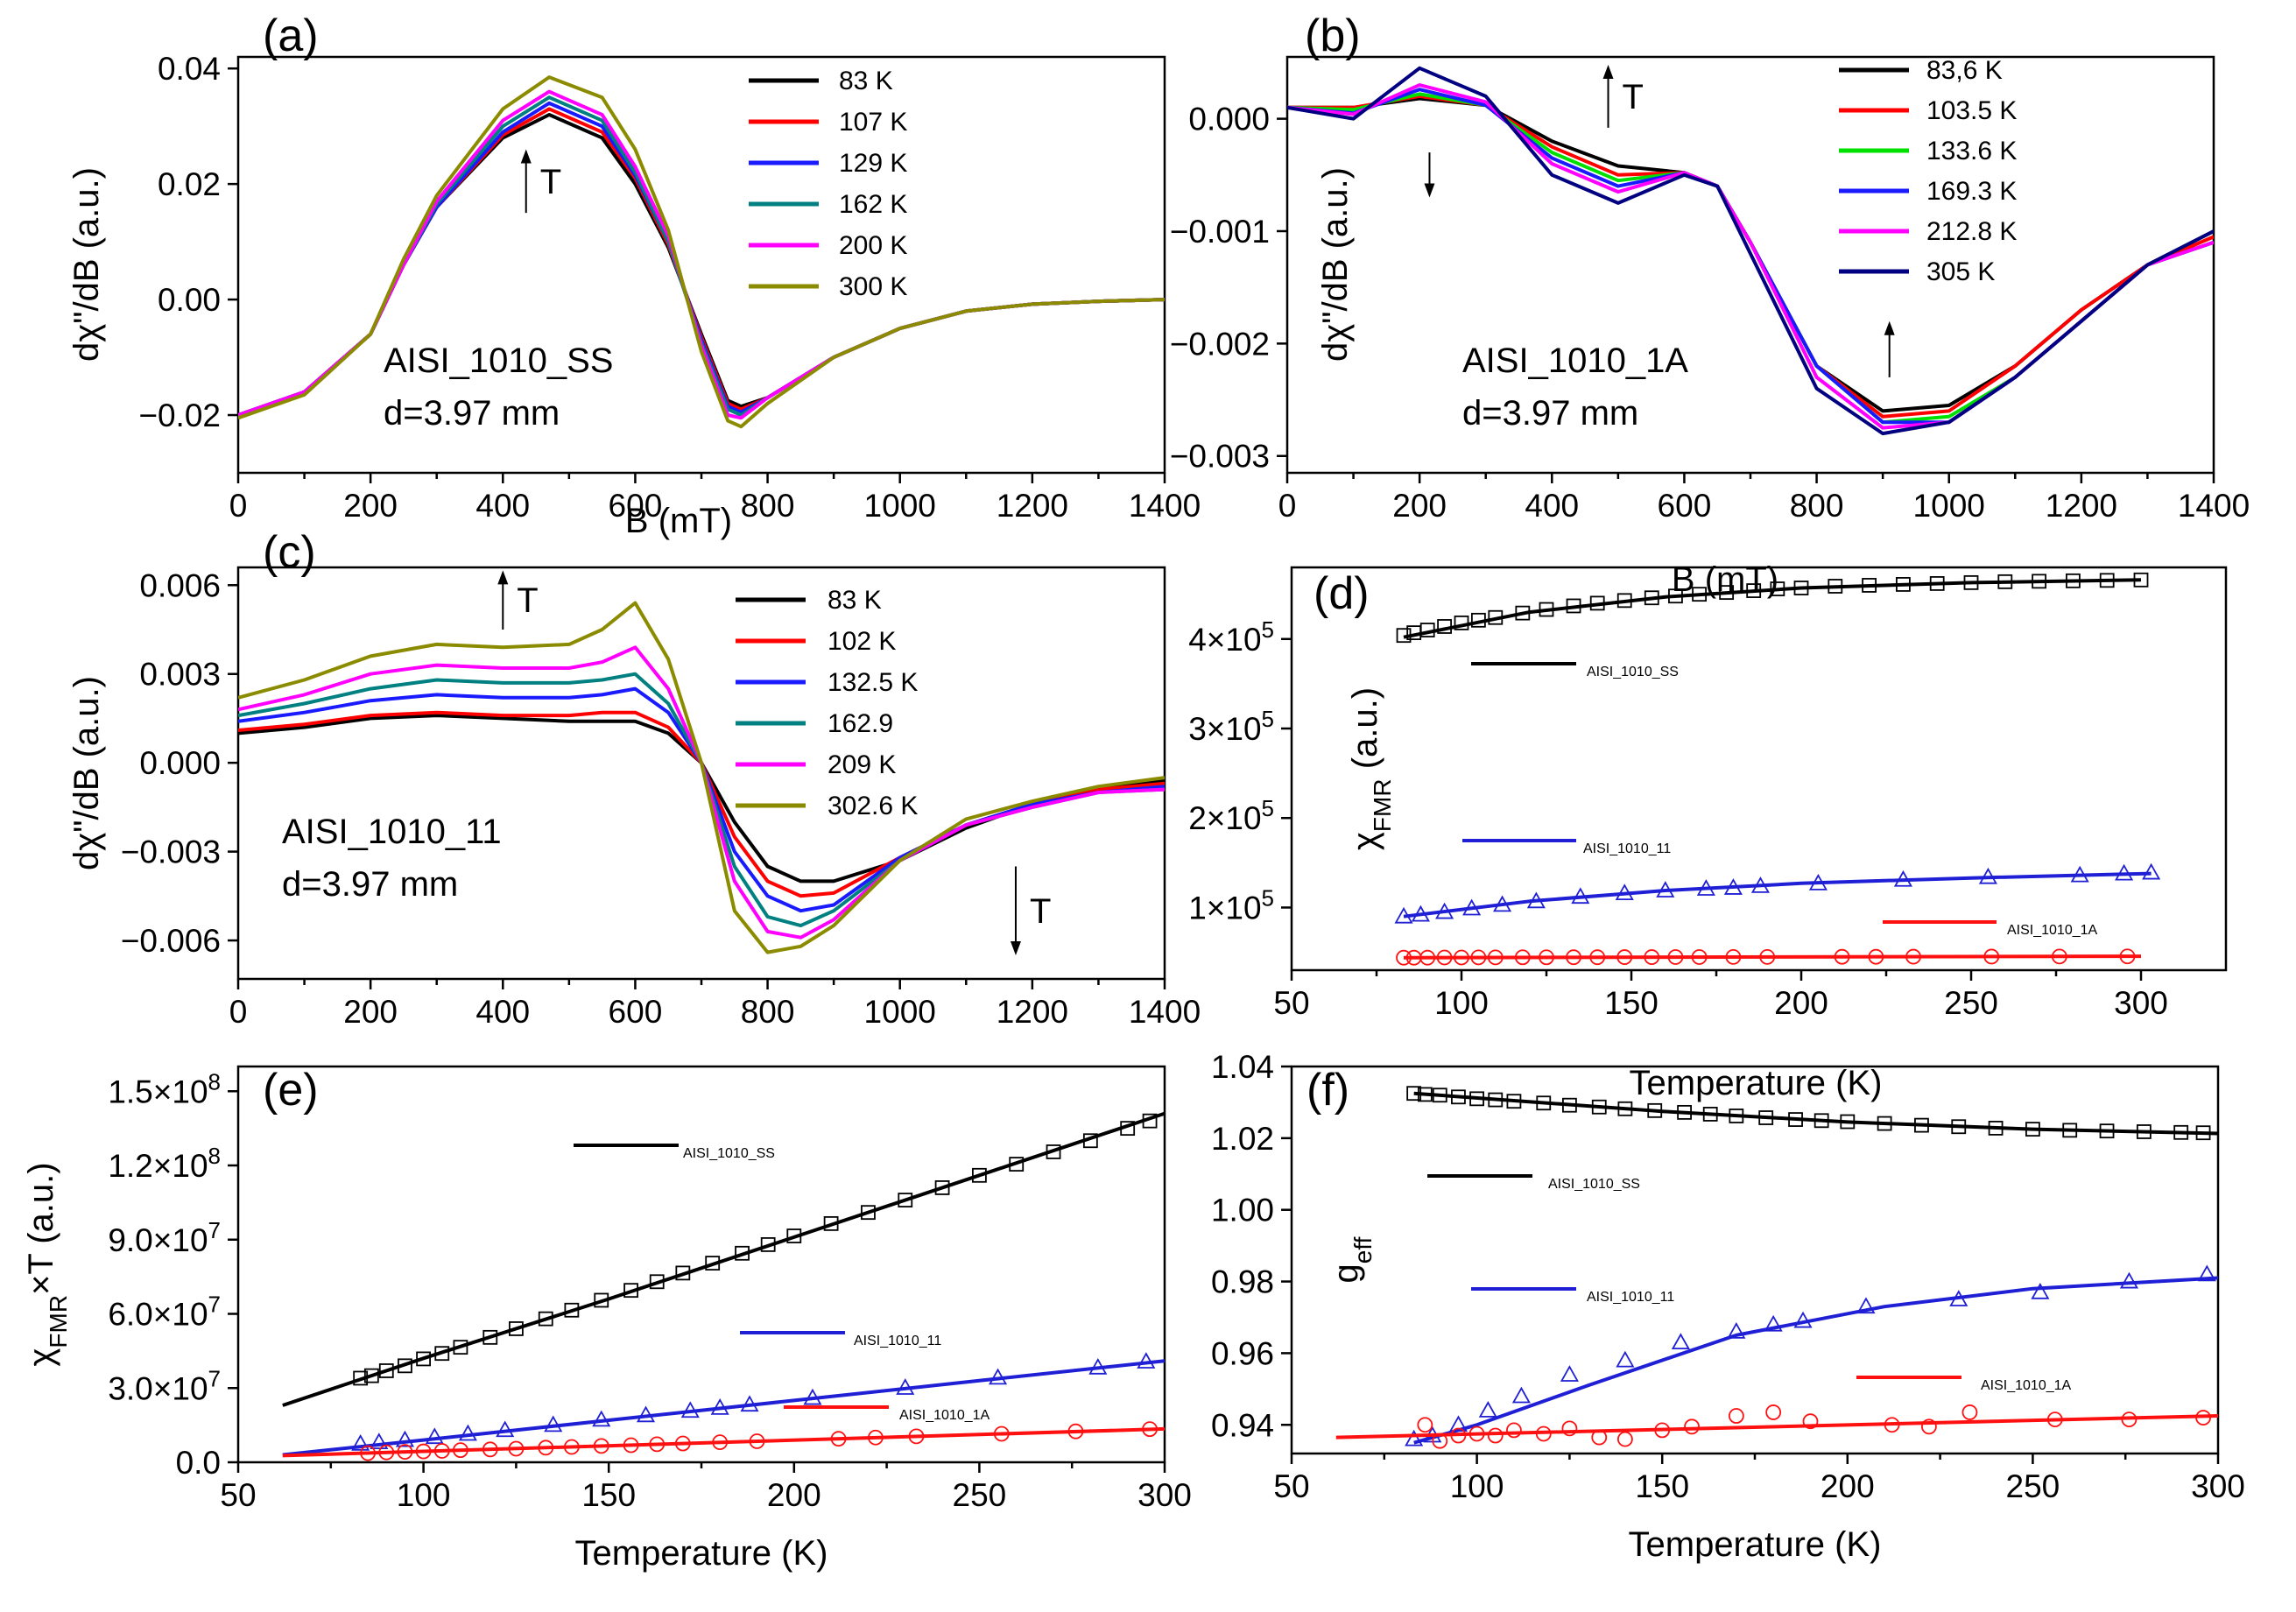 This screenshot has height=1612, width=2296. I want to click on series-line, so click(701, 265).